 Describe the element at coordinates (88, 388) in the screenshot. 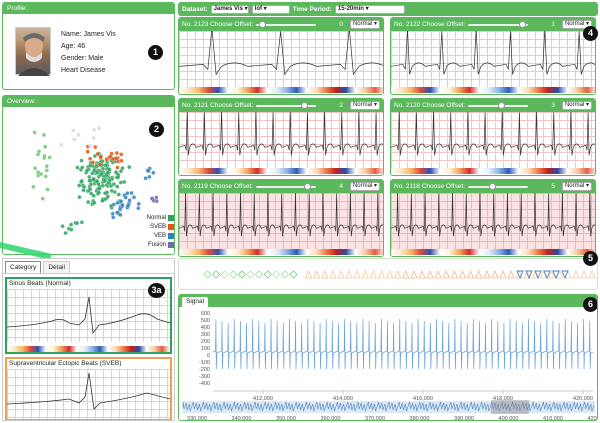

I see `category-card-sveb: Supraventricular Ectopic Beats (SVEB)` at that location.